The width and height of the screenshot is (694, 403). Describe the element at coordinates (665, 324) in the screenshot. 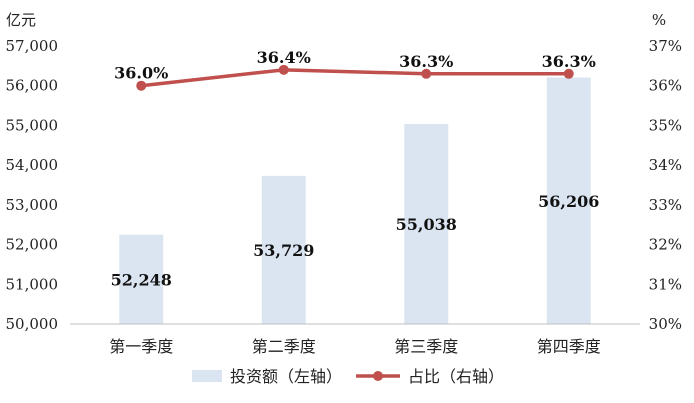

I see `right-tick-label: 30%` at that location.